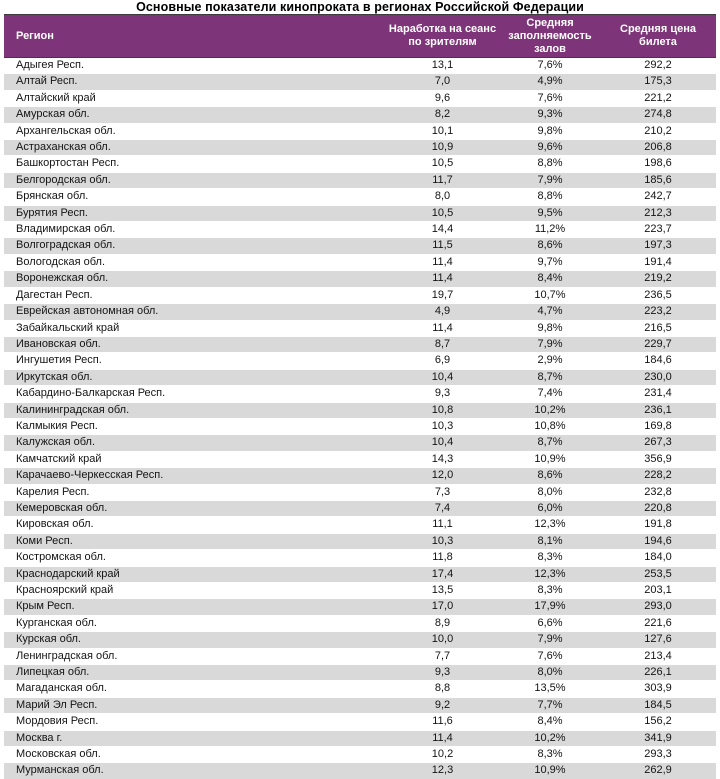 Image resolution: width=720 pixels, height=779 pixels. Describe the element at coordinates (658, 771) in the screenshot. I see `value-cell: 262,9` at that location.